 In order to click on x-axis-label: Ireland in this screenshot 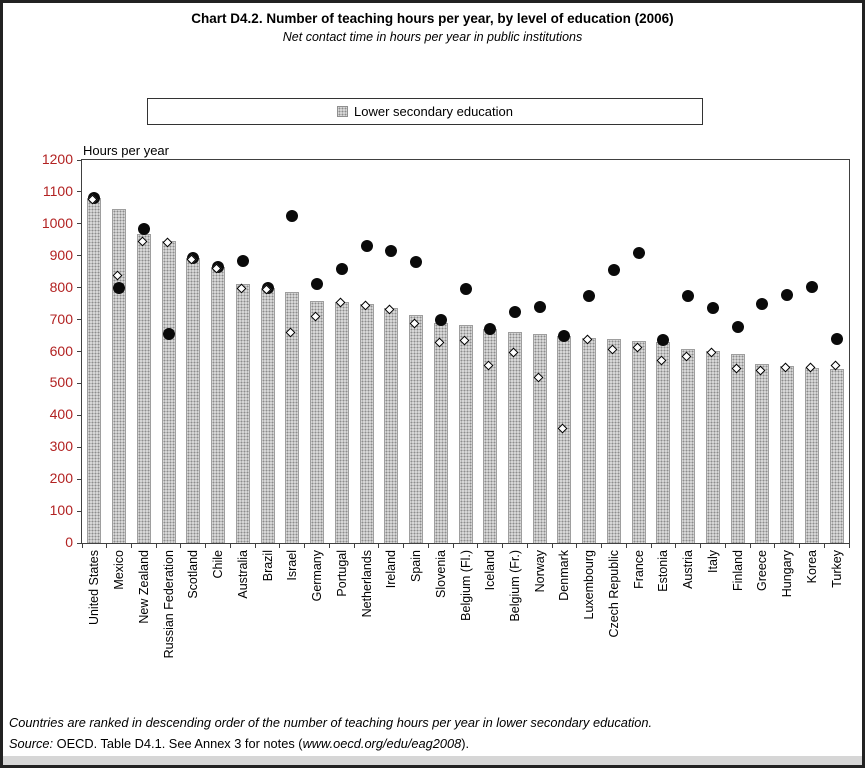, I will do `click(391, 569)`.